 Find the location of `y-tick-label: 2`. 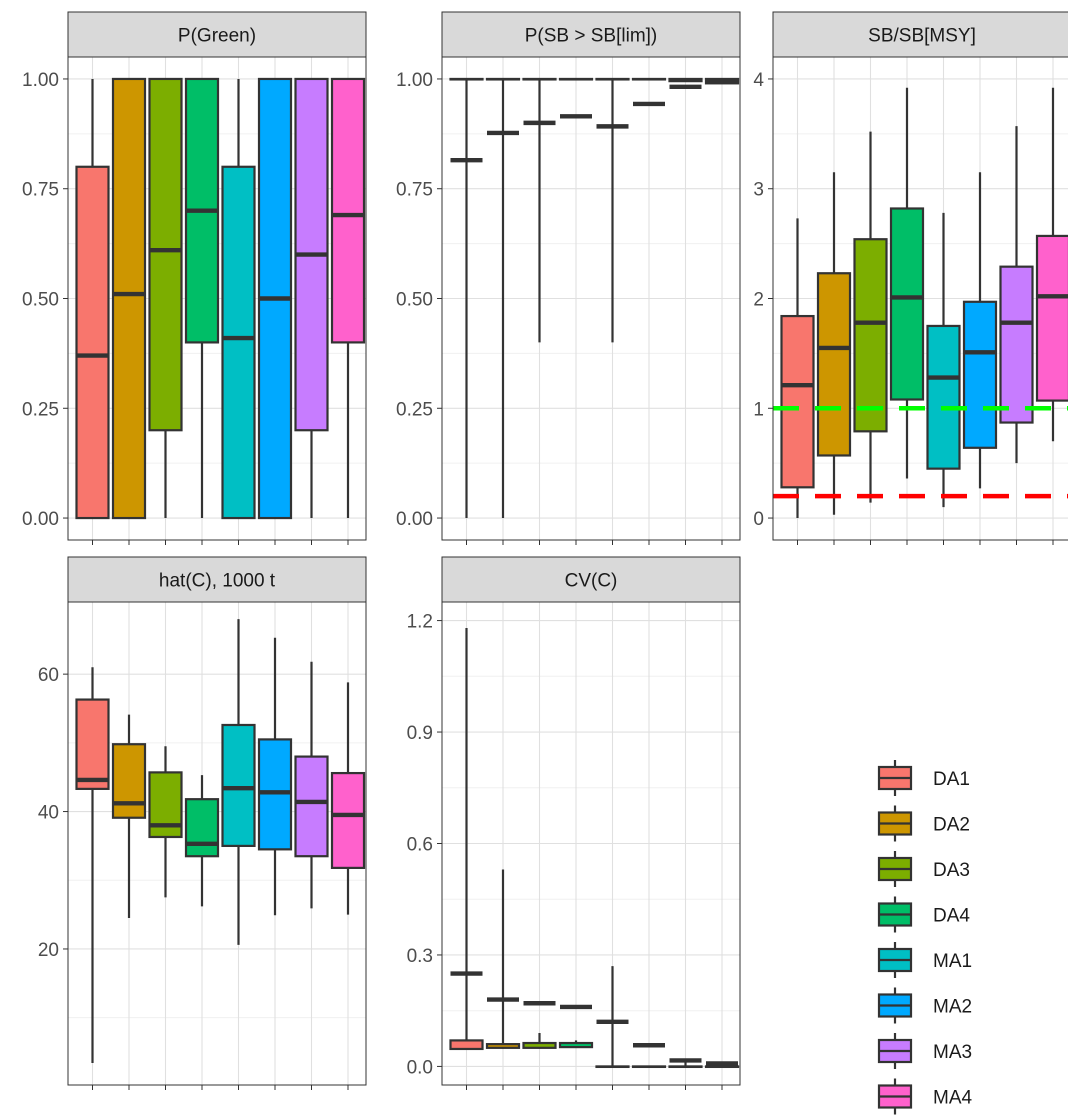

y-tick-label: 2 is located at coordinates (758, 300).